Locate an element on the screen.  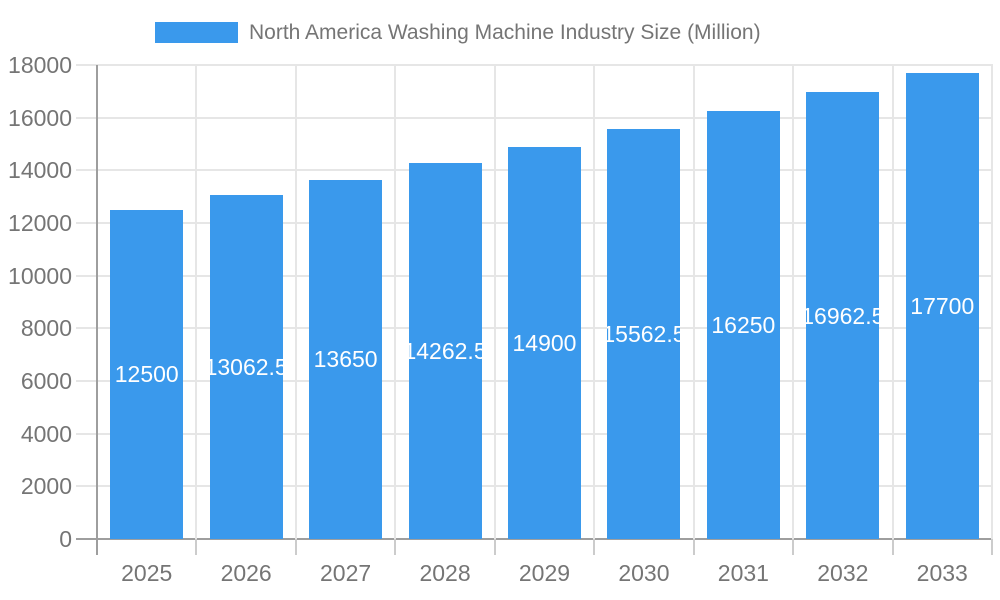
bar: 13062.5 is located at coordinates (246, 367).